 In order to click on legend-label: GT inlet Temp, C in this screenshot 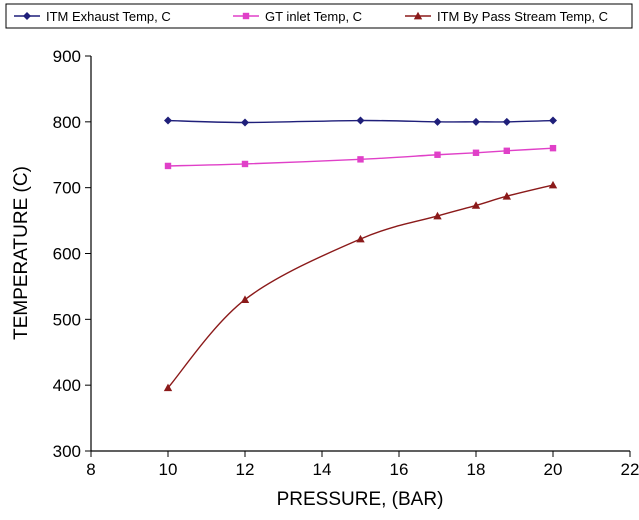, I will do `click(313, 16)`.